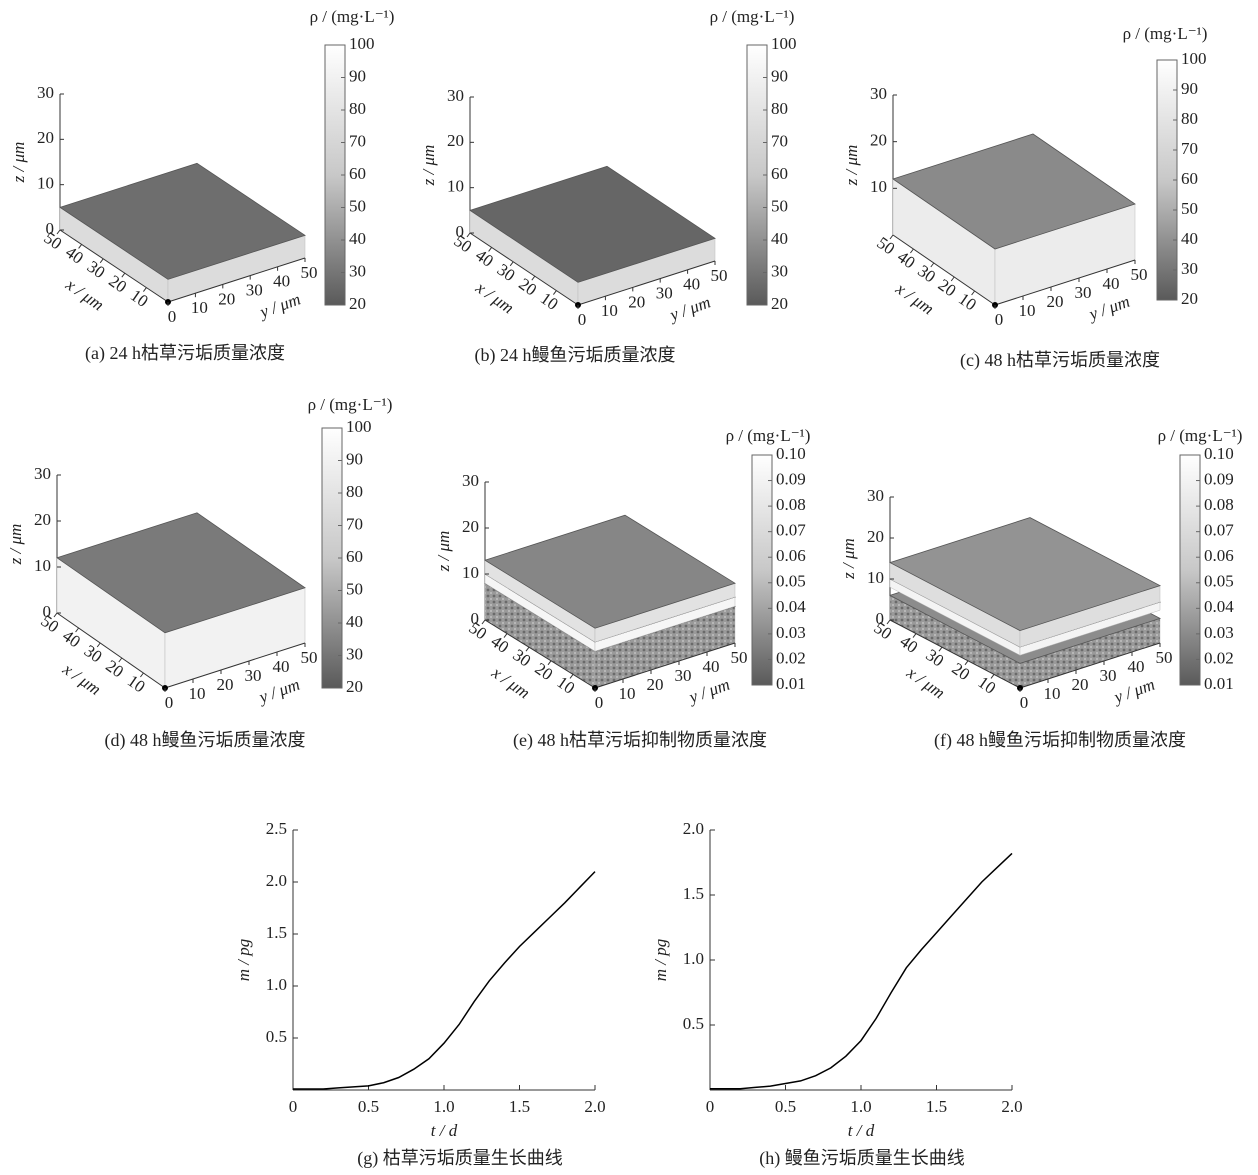  Describe the element at coordinates (660, 960) in the screenshot. I see `y-axis-label: m / pg` at that location.